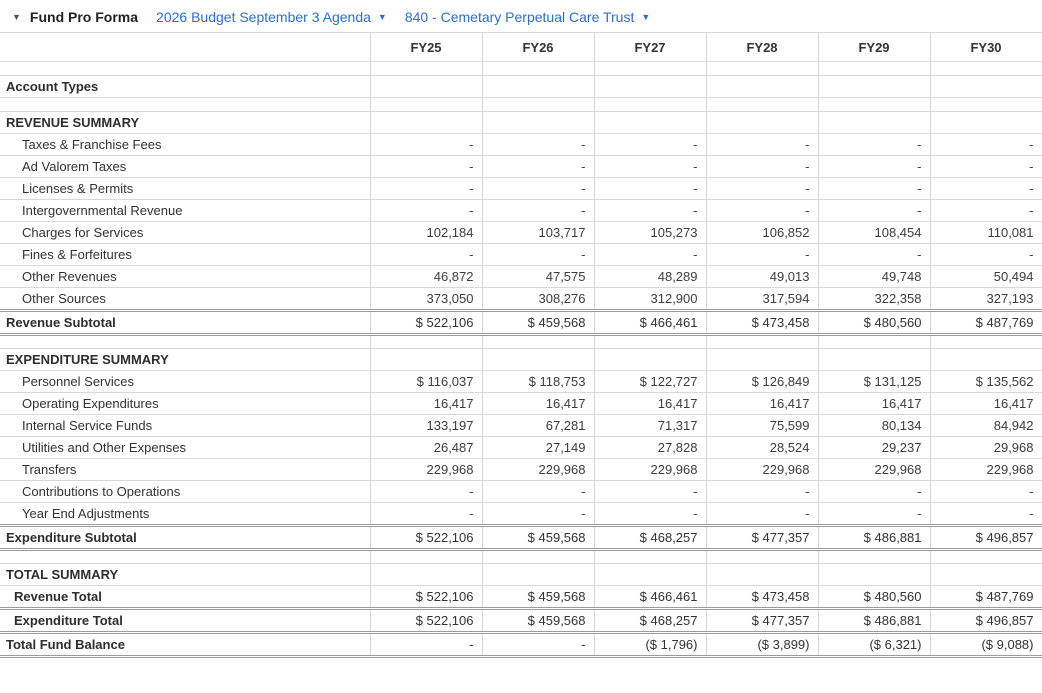 The width and height of the screenshot is (1042, 693). Describe the element at coordinates (874, 232) in the screenshot. I see `value-cell: 108,454` at that location.